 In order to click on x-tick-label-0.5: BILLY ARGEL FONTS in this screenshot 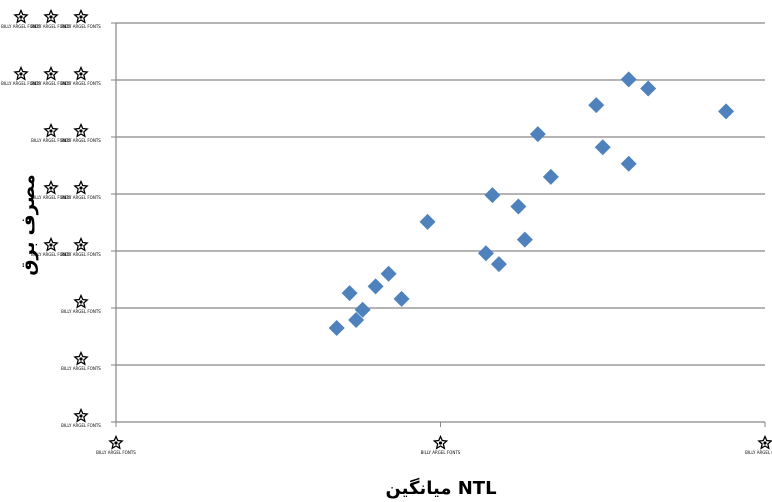, I will do `click(441, 444)`.